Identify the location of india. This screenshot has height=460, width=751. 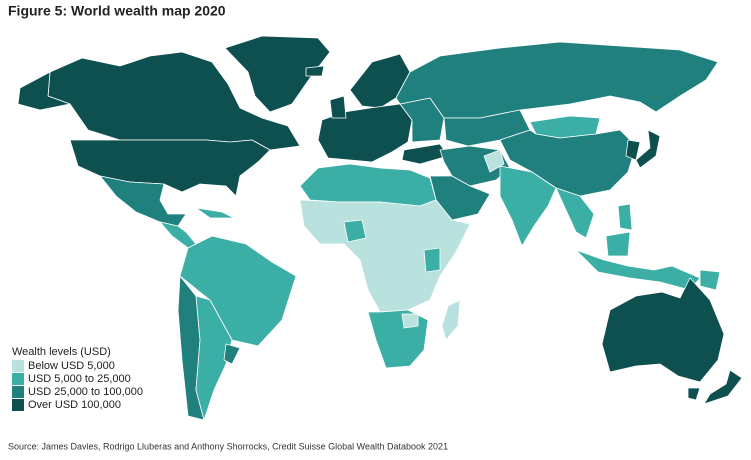
(528, 206).